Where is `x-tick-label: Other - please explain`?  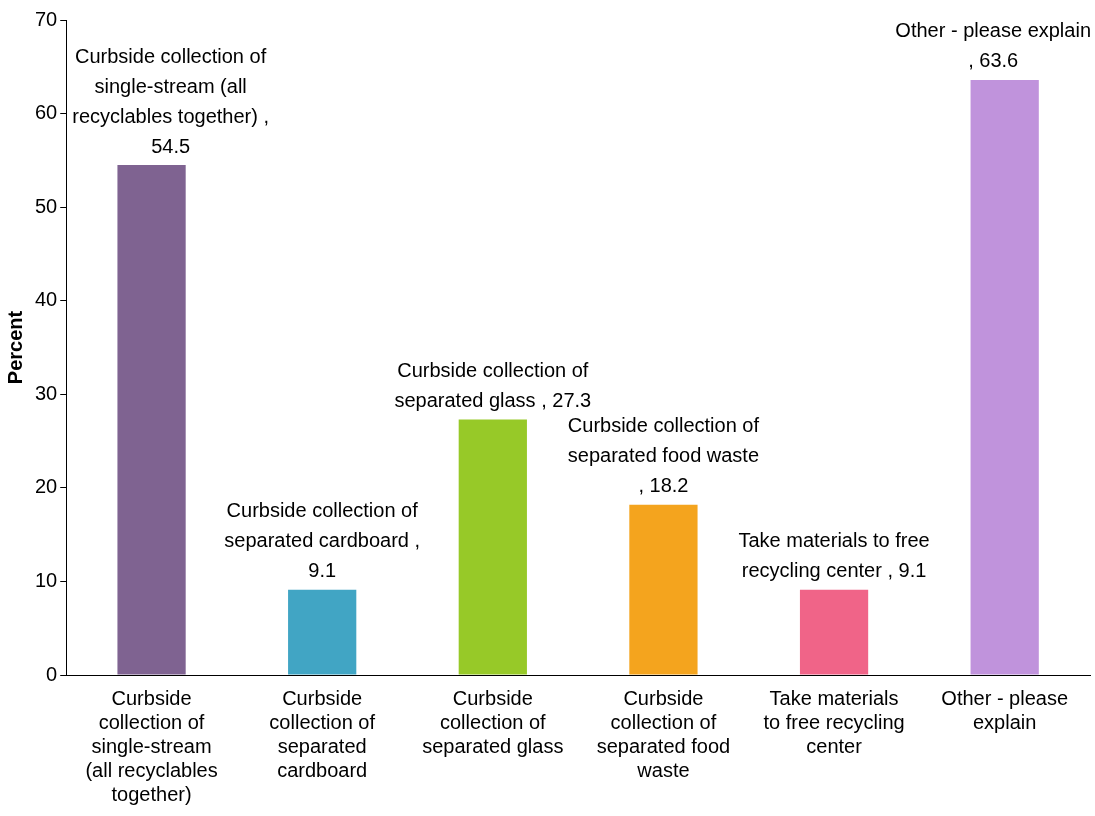 x-tick-label: Other - please explain is located at coordinates (1005, 709).